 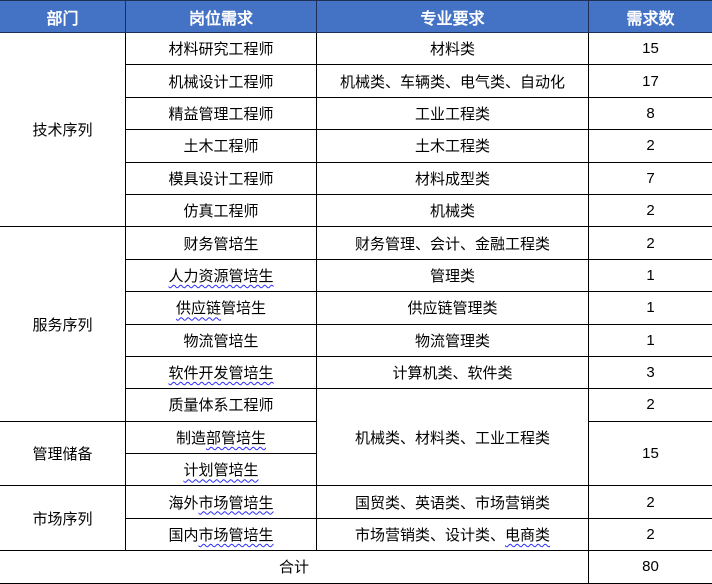 I want to click on cell-text: 材料类, so click(x=452, y=49).